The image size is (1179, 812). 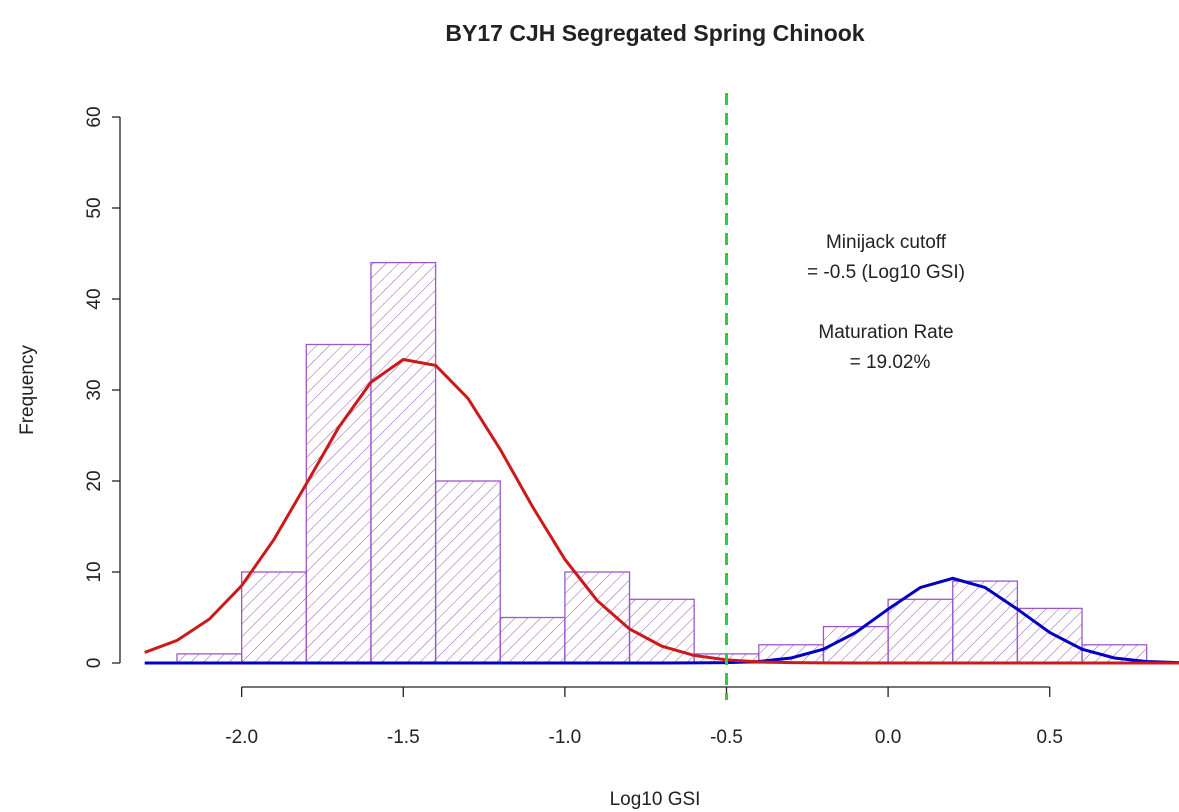 I want to click on chart-title: BY17 CJH Segregated Spring Chinook, so click(x=654, y=33).